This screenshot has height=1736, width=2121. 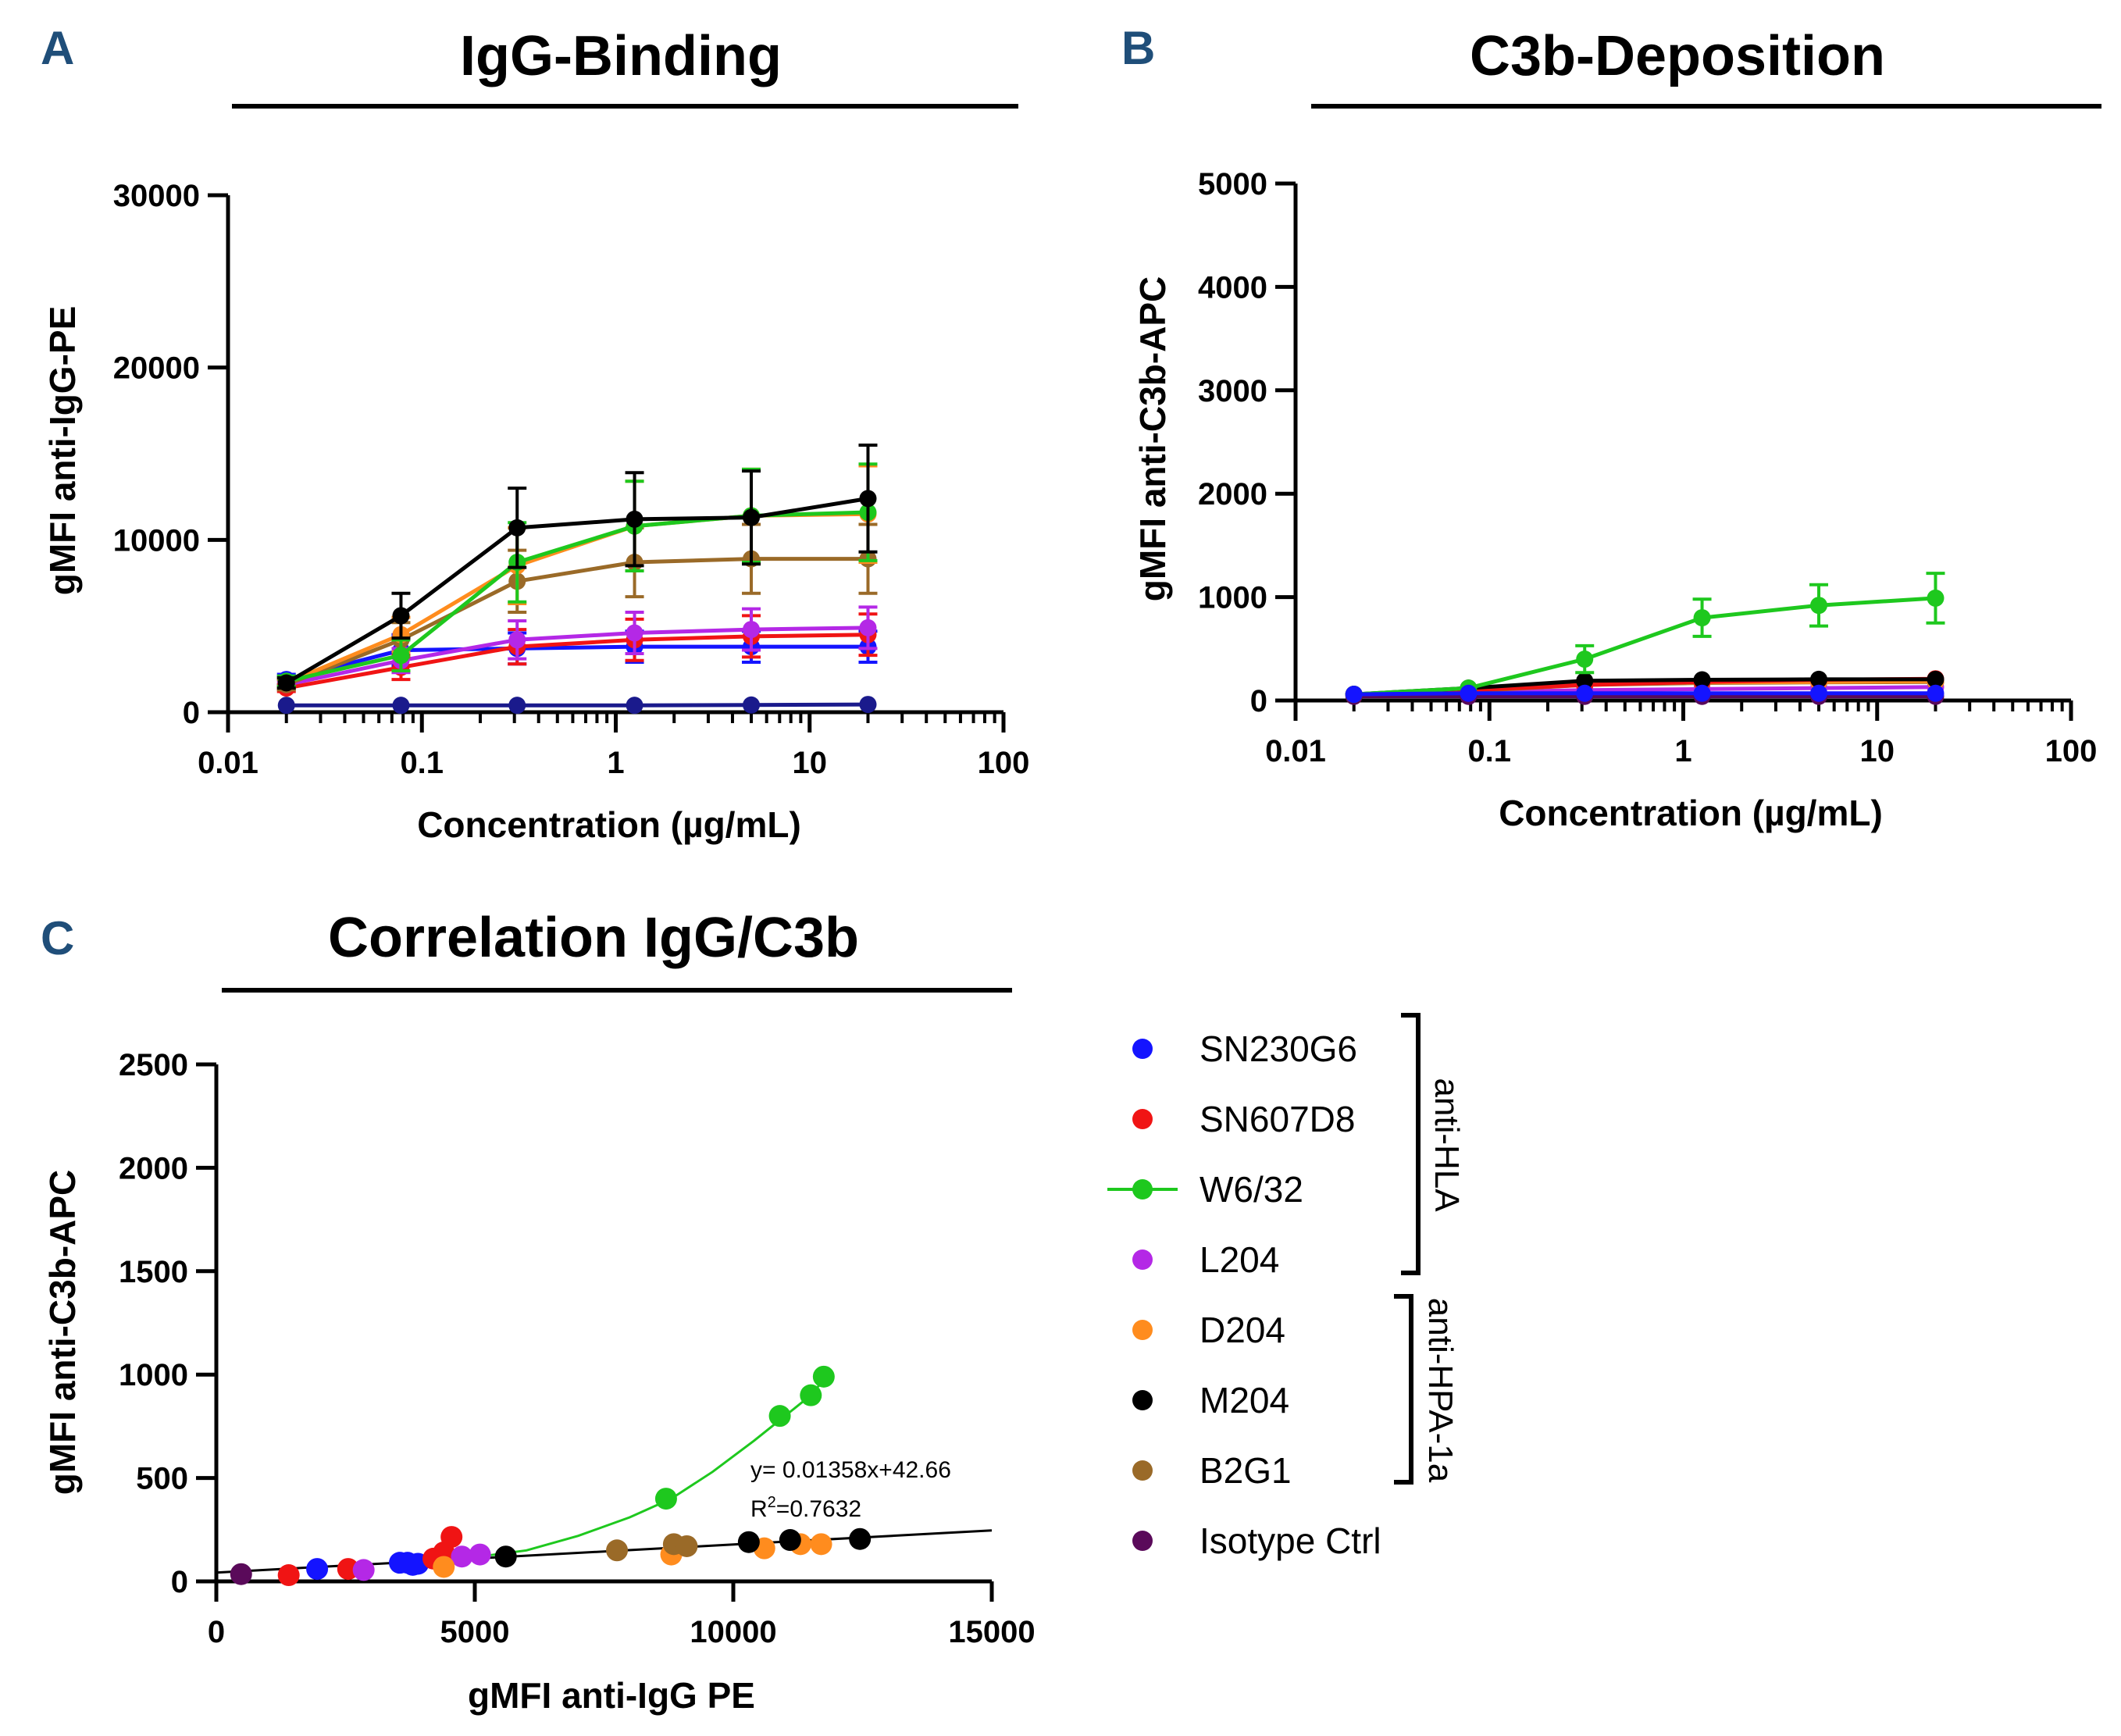 I want to click on legend-marker-sn230g6, so click(x=1142, y=1049).